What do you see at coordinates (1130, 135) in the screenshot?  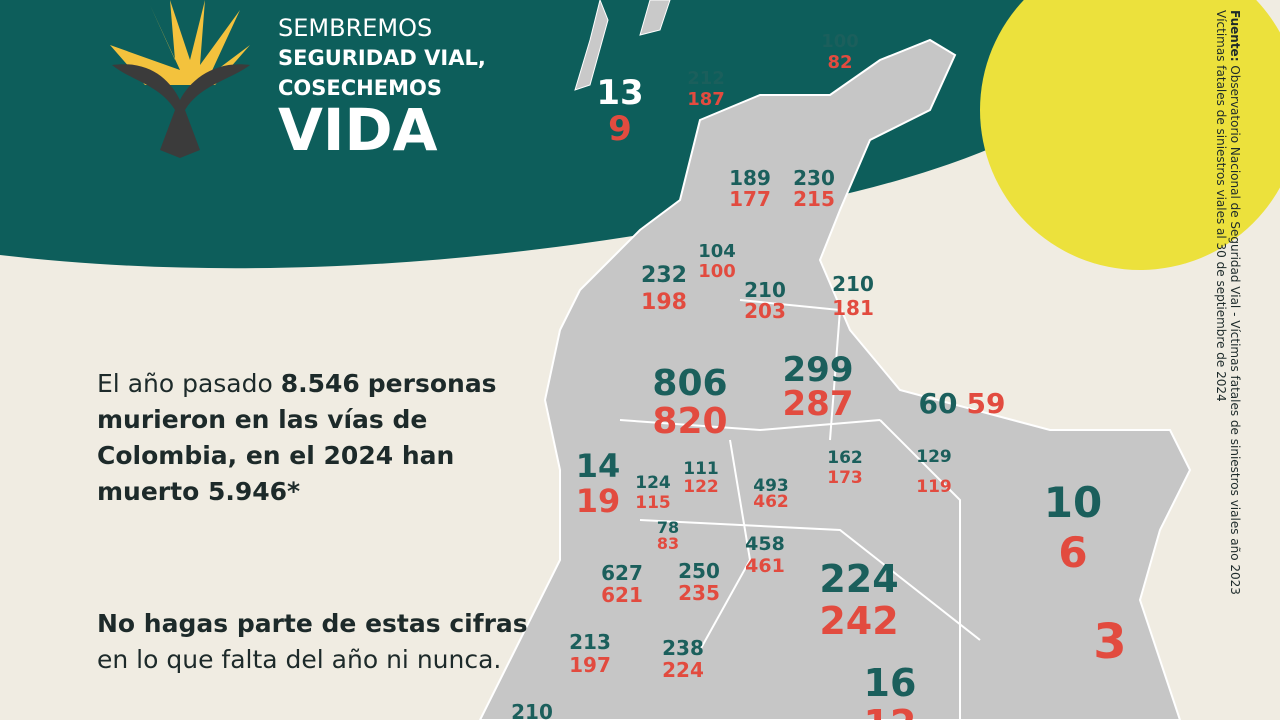 I see `yellow-circle` at bounding box center [1130, 135].